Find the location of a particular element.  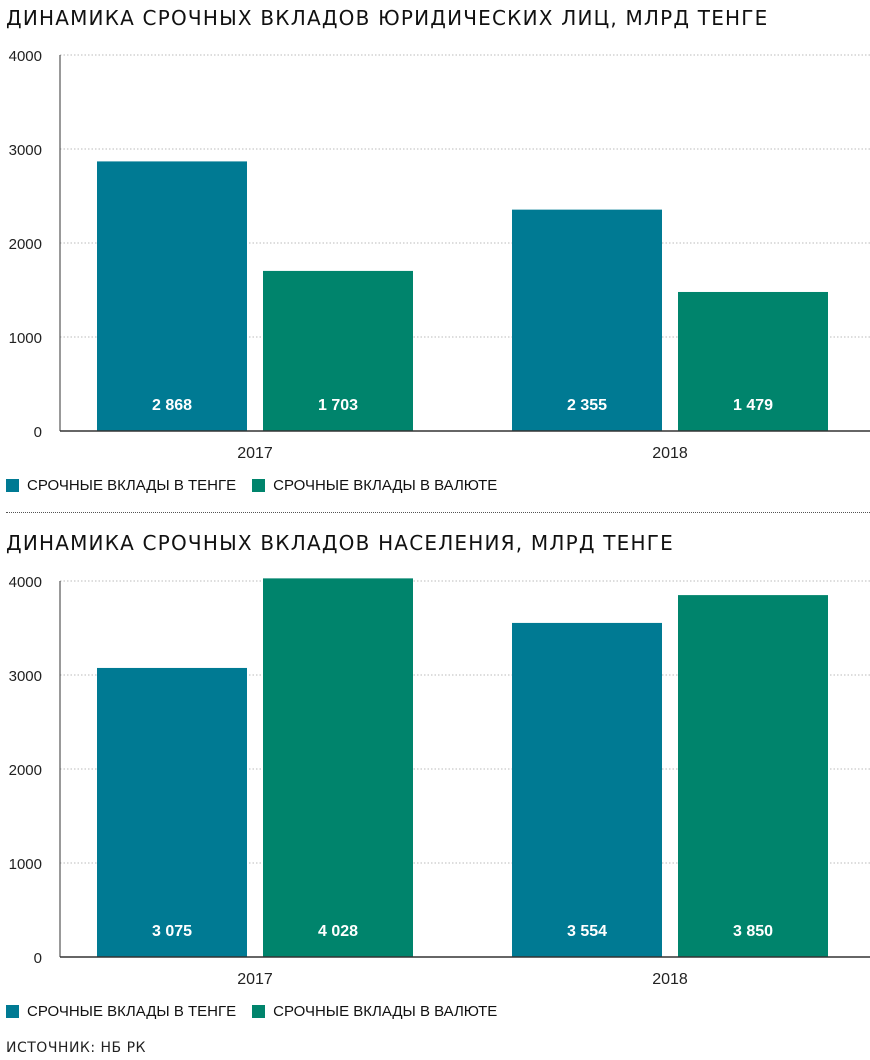

bar-value-label: 1 479 is located at coordinates (753, 405).